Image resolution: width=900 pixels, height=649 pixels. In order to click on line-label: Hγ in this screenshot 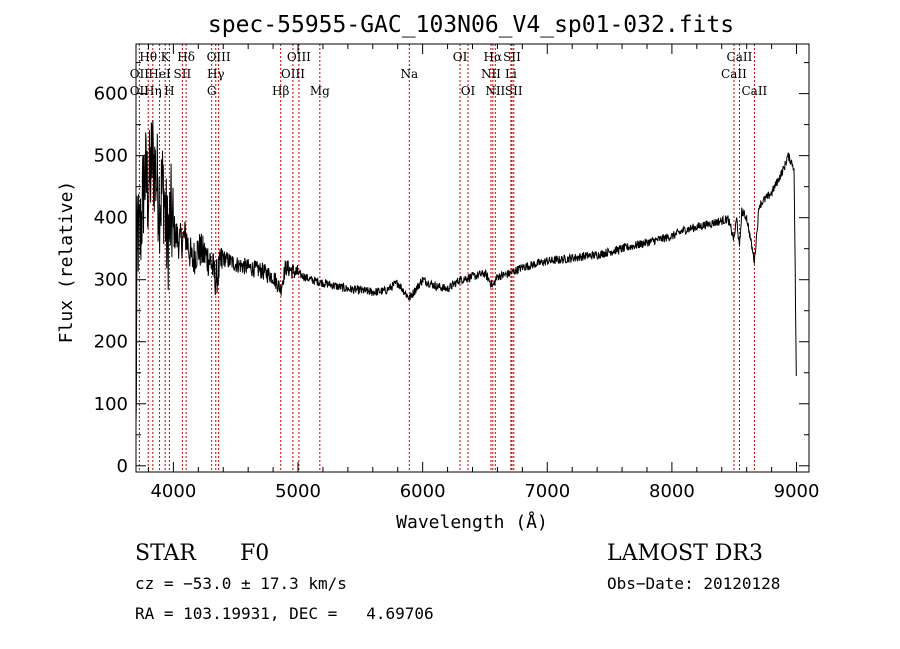, I will do `click(216, 74)`.